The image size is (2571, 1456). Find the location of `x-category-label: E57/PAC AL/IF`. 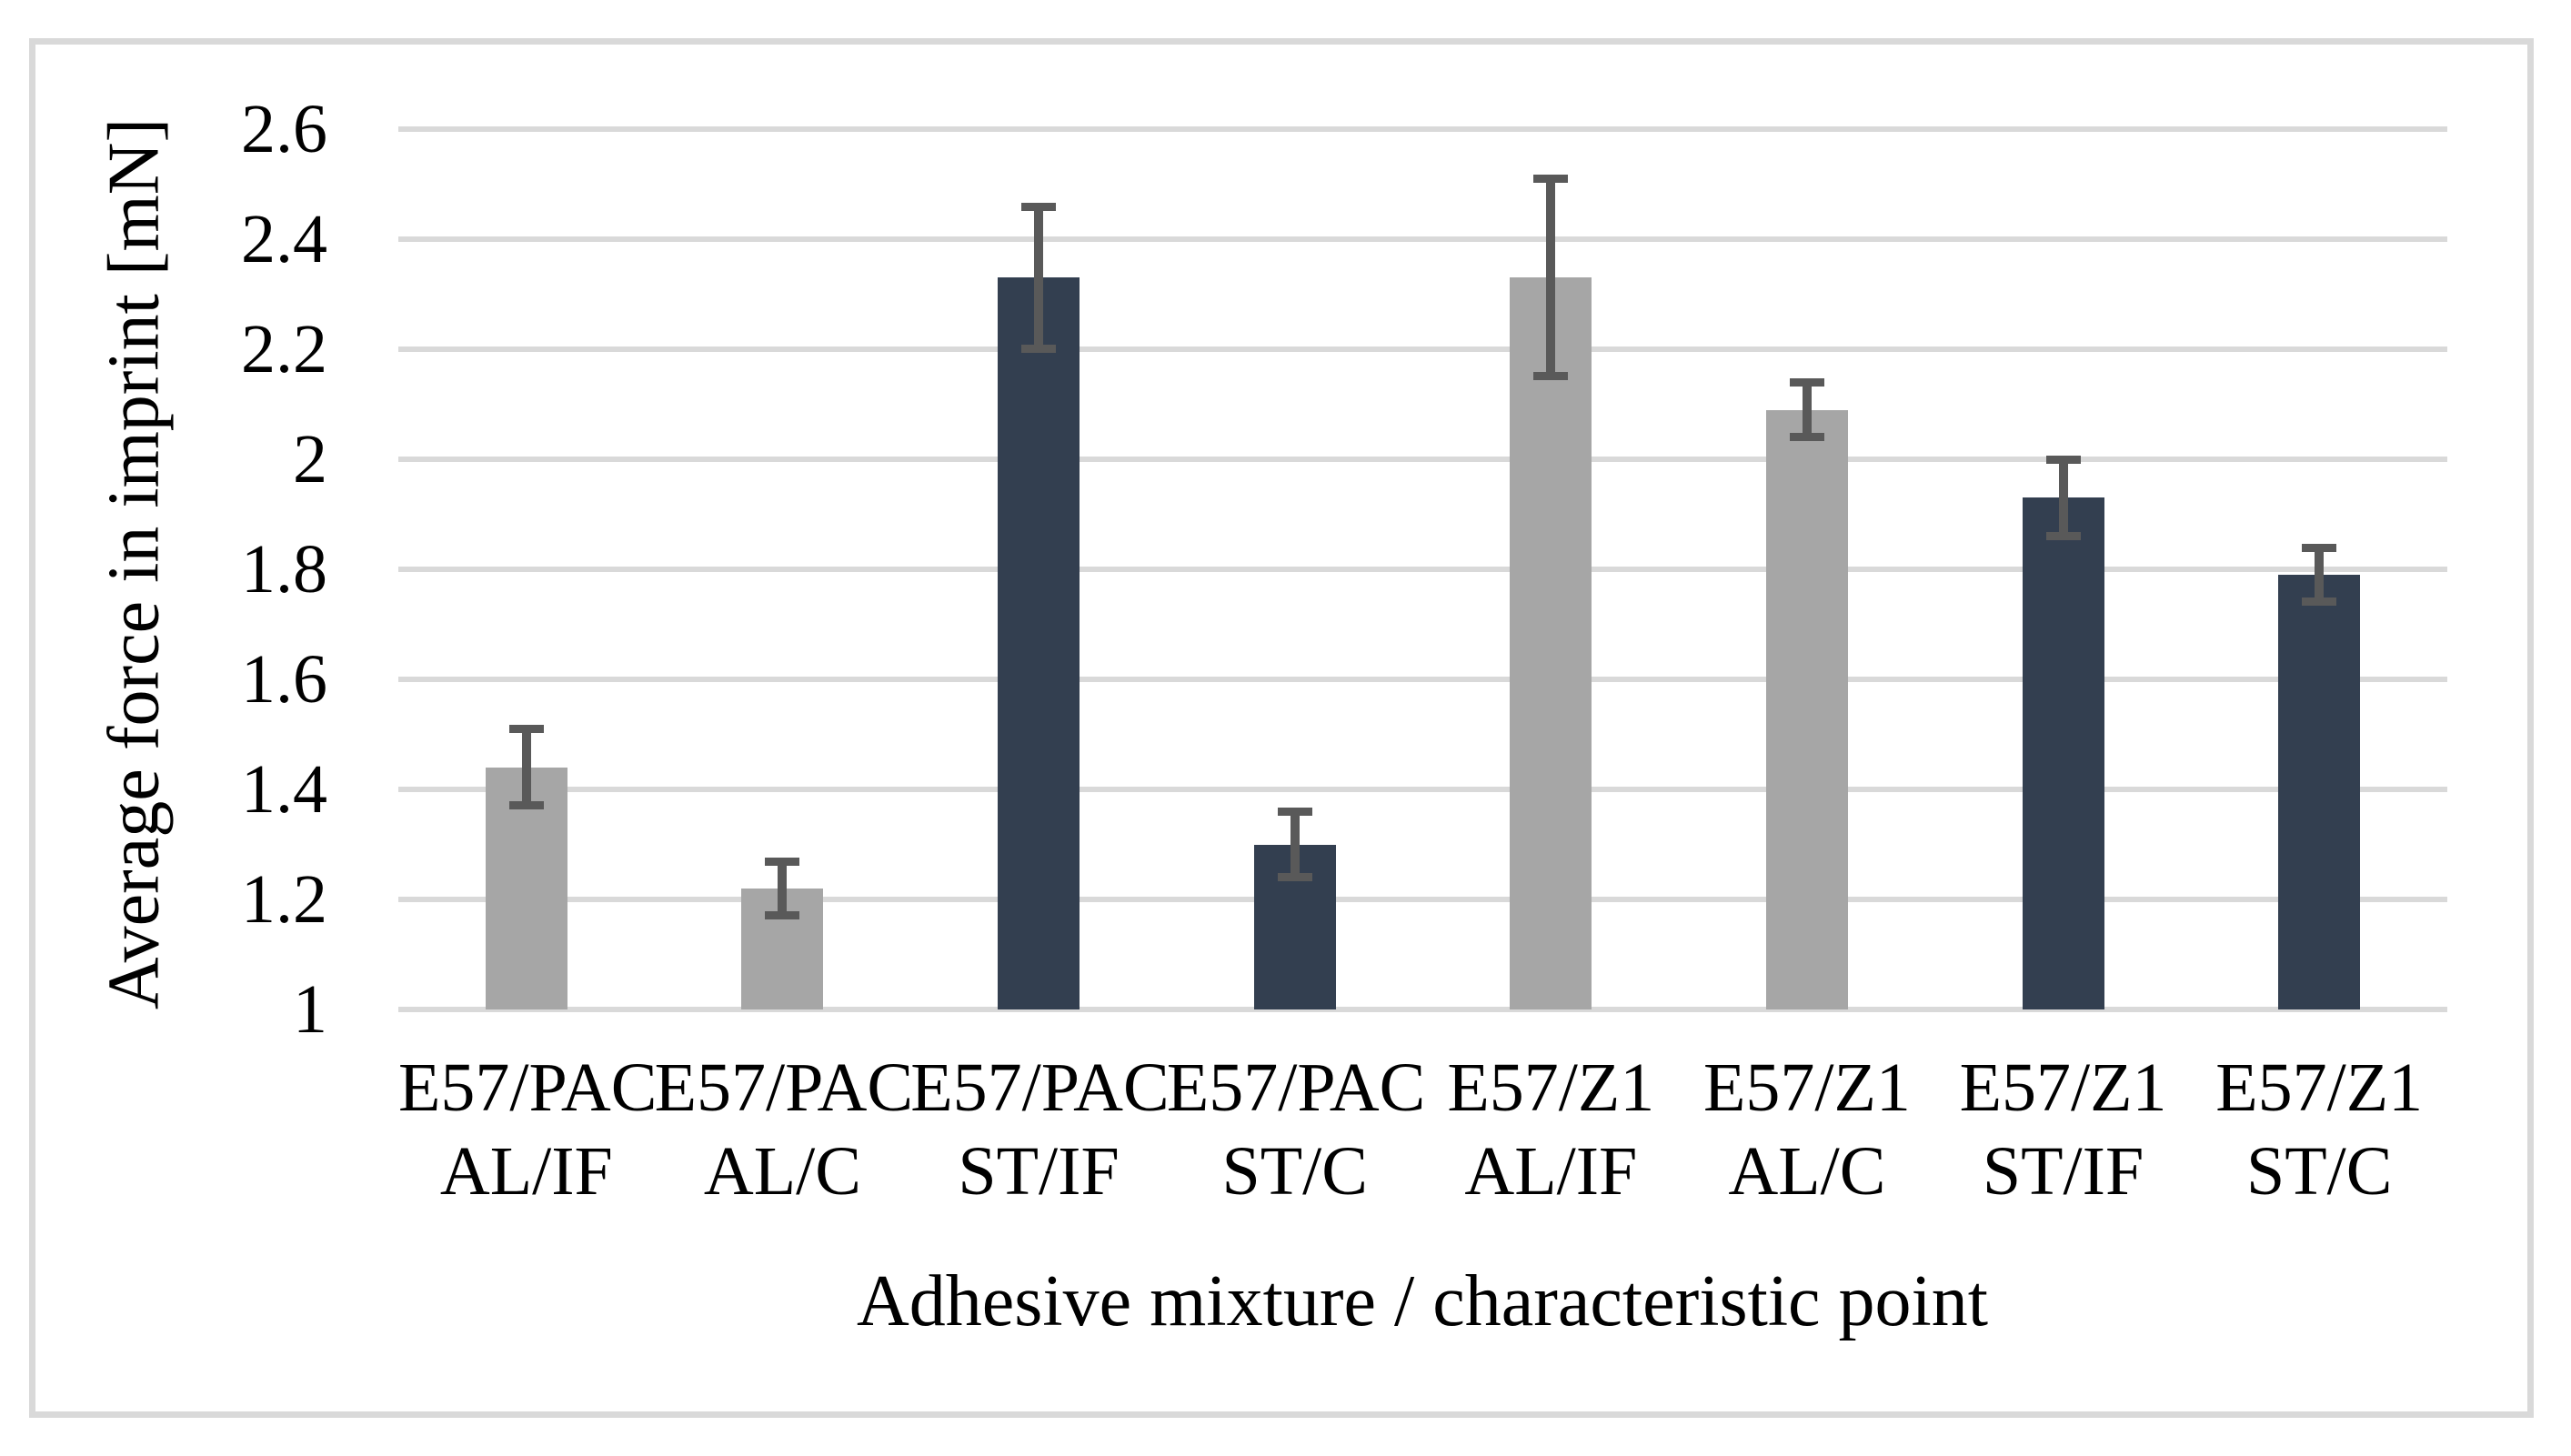

x-category-label: E57/PAC AL/IF is located at coordinates (528, 1129).